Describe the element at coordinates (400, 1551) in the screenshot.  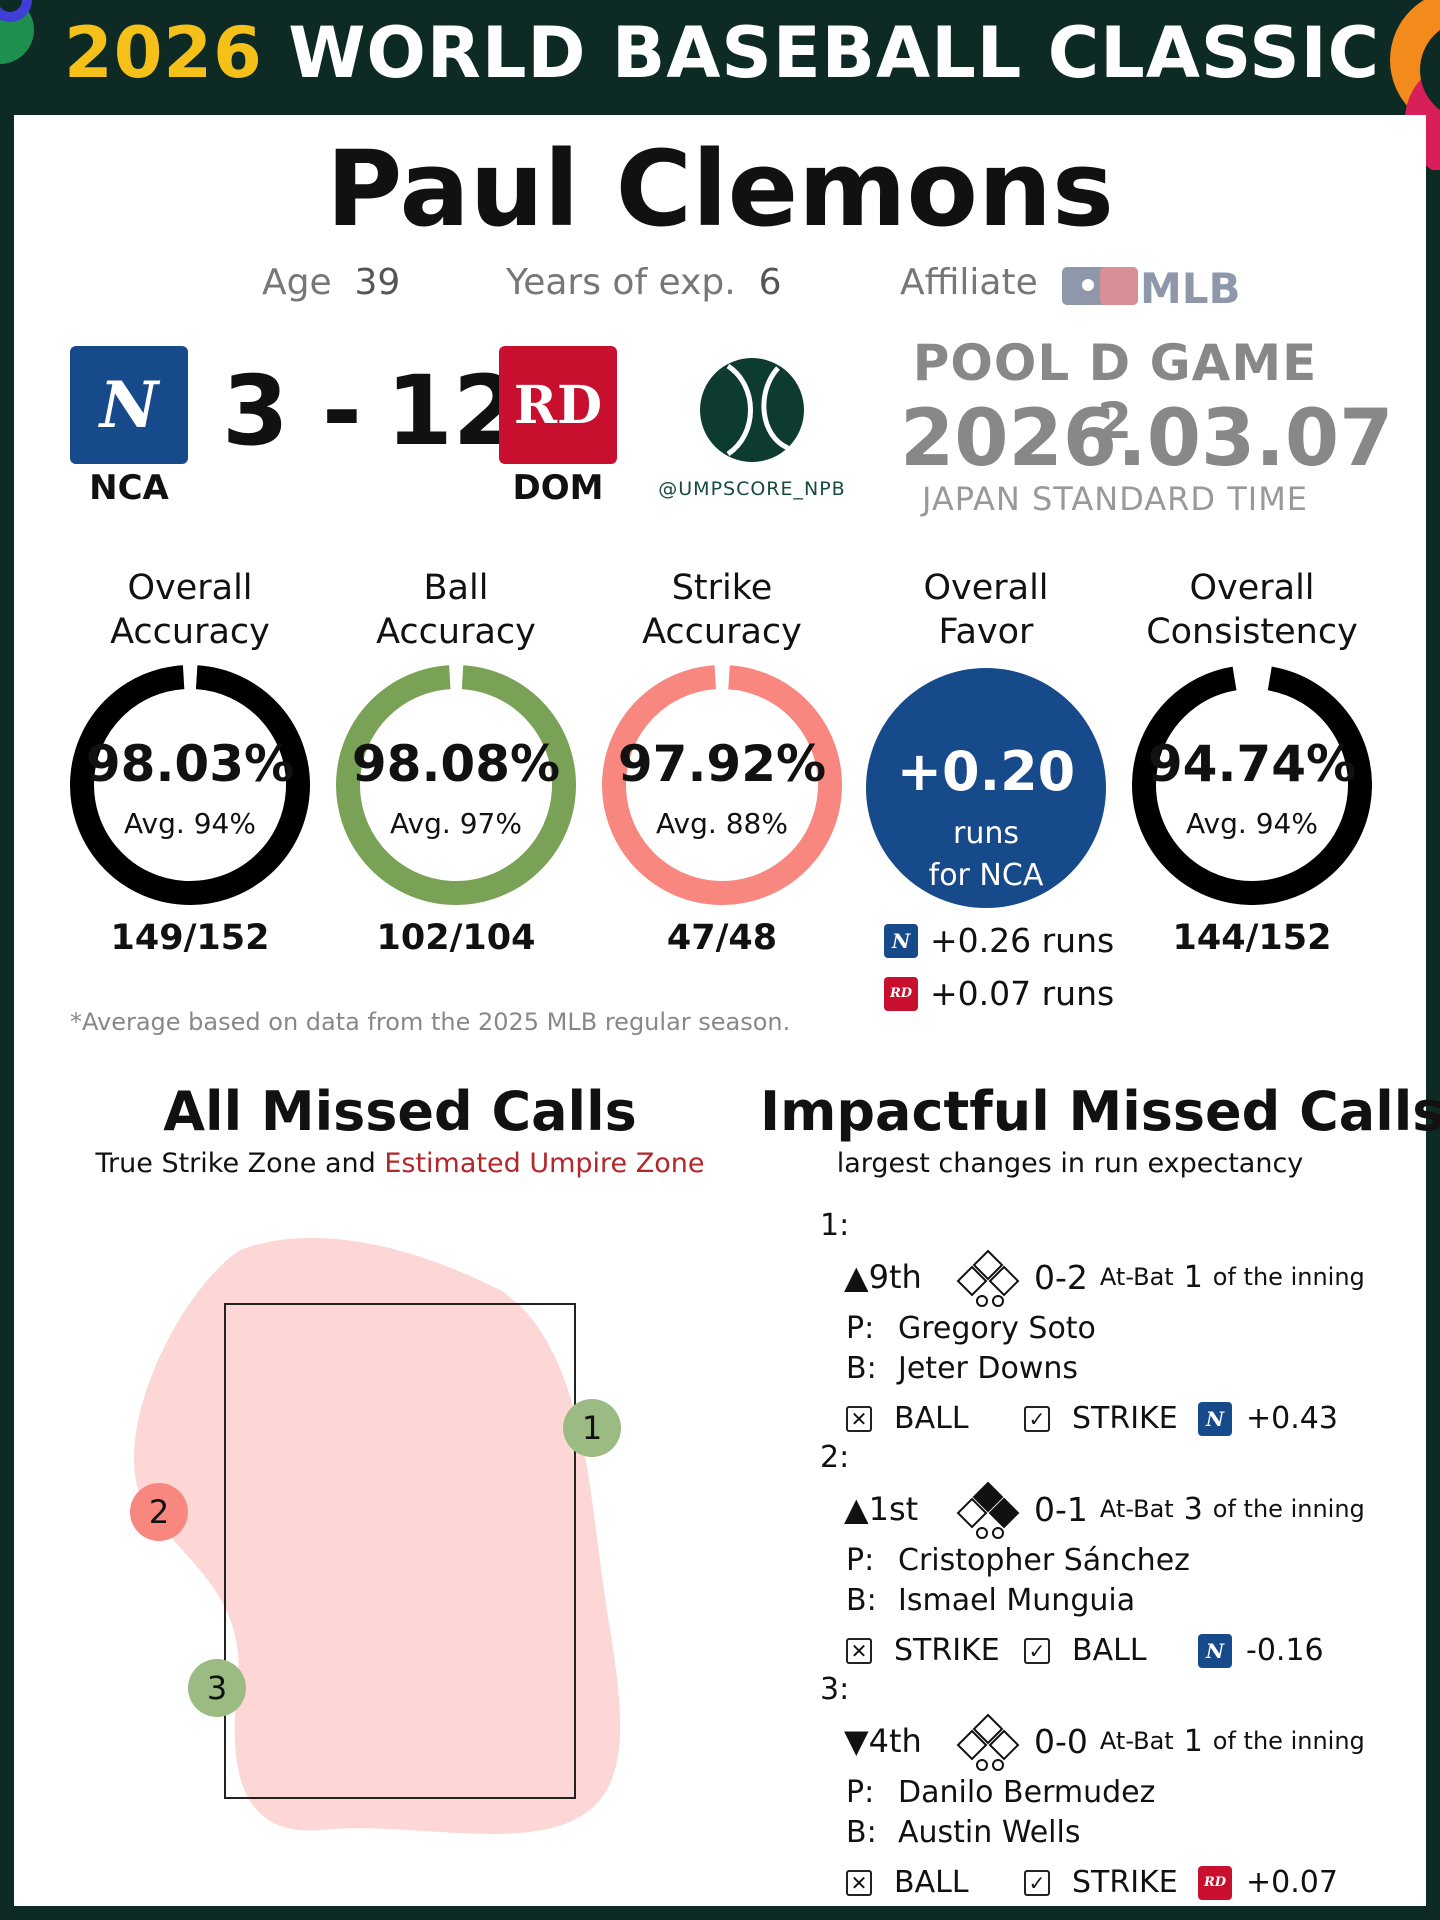
I see `true-strike-zone` at that location.